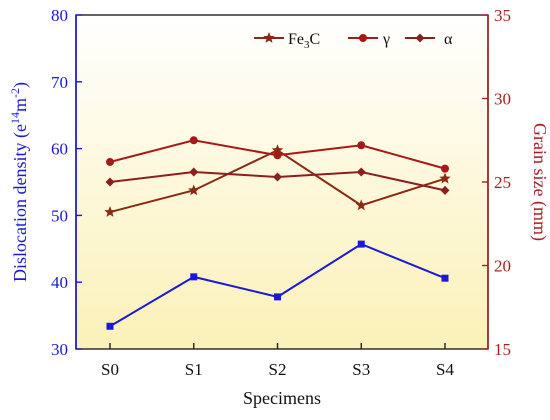 The width and height of the screenshot is (550, 420). Describe the element at coordinates (20, 203) in the screenshot. I see `left-axis-title-main: Dislocation density (e` at that location.